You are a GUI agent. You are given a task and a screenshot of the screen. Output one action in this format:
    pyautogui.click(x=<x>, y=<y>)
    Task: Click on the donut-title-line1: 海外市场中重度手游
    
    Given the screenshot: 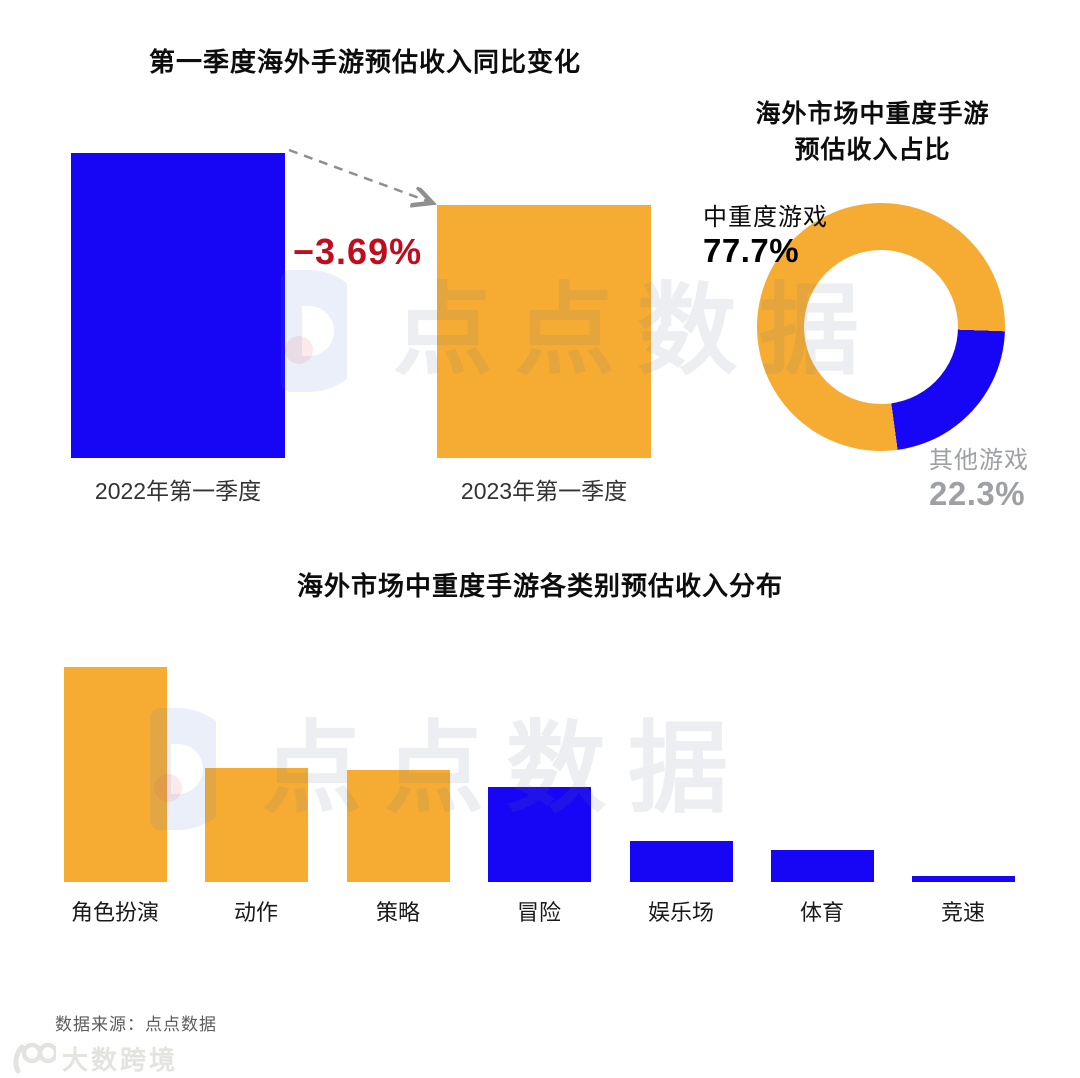 What is the action you would take?
    pyautogui.click(x=872, y=114)
    